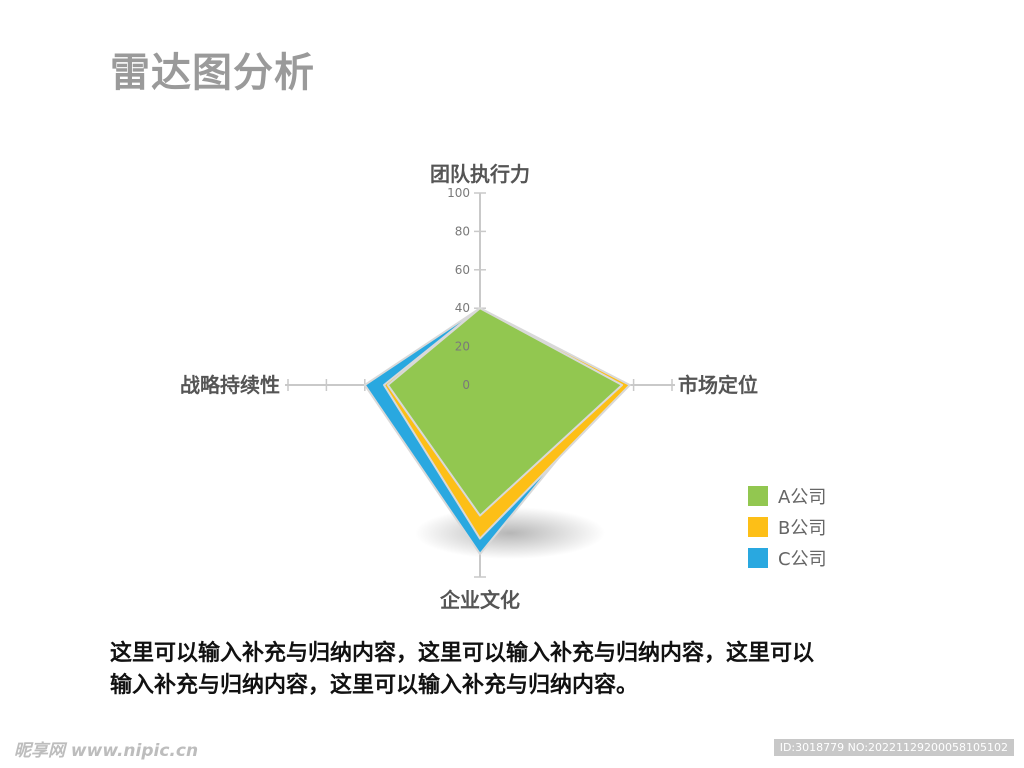  What do you see at coordinates (462, 347) in the screenshot?
I see `tick-label-20: 20` at bounding box center [462, 347].